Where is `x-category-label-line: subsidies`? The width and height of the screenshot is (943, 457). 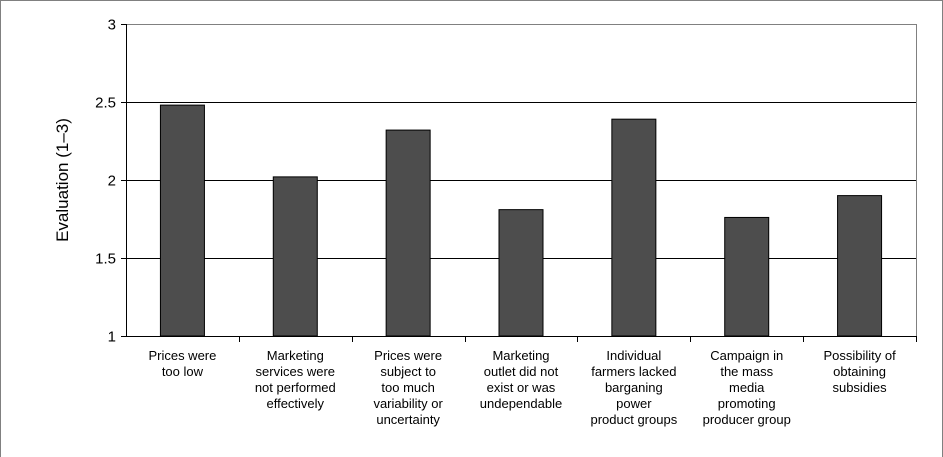 x-category-label-line: subsidies is located at coordinates (859, 387).